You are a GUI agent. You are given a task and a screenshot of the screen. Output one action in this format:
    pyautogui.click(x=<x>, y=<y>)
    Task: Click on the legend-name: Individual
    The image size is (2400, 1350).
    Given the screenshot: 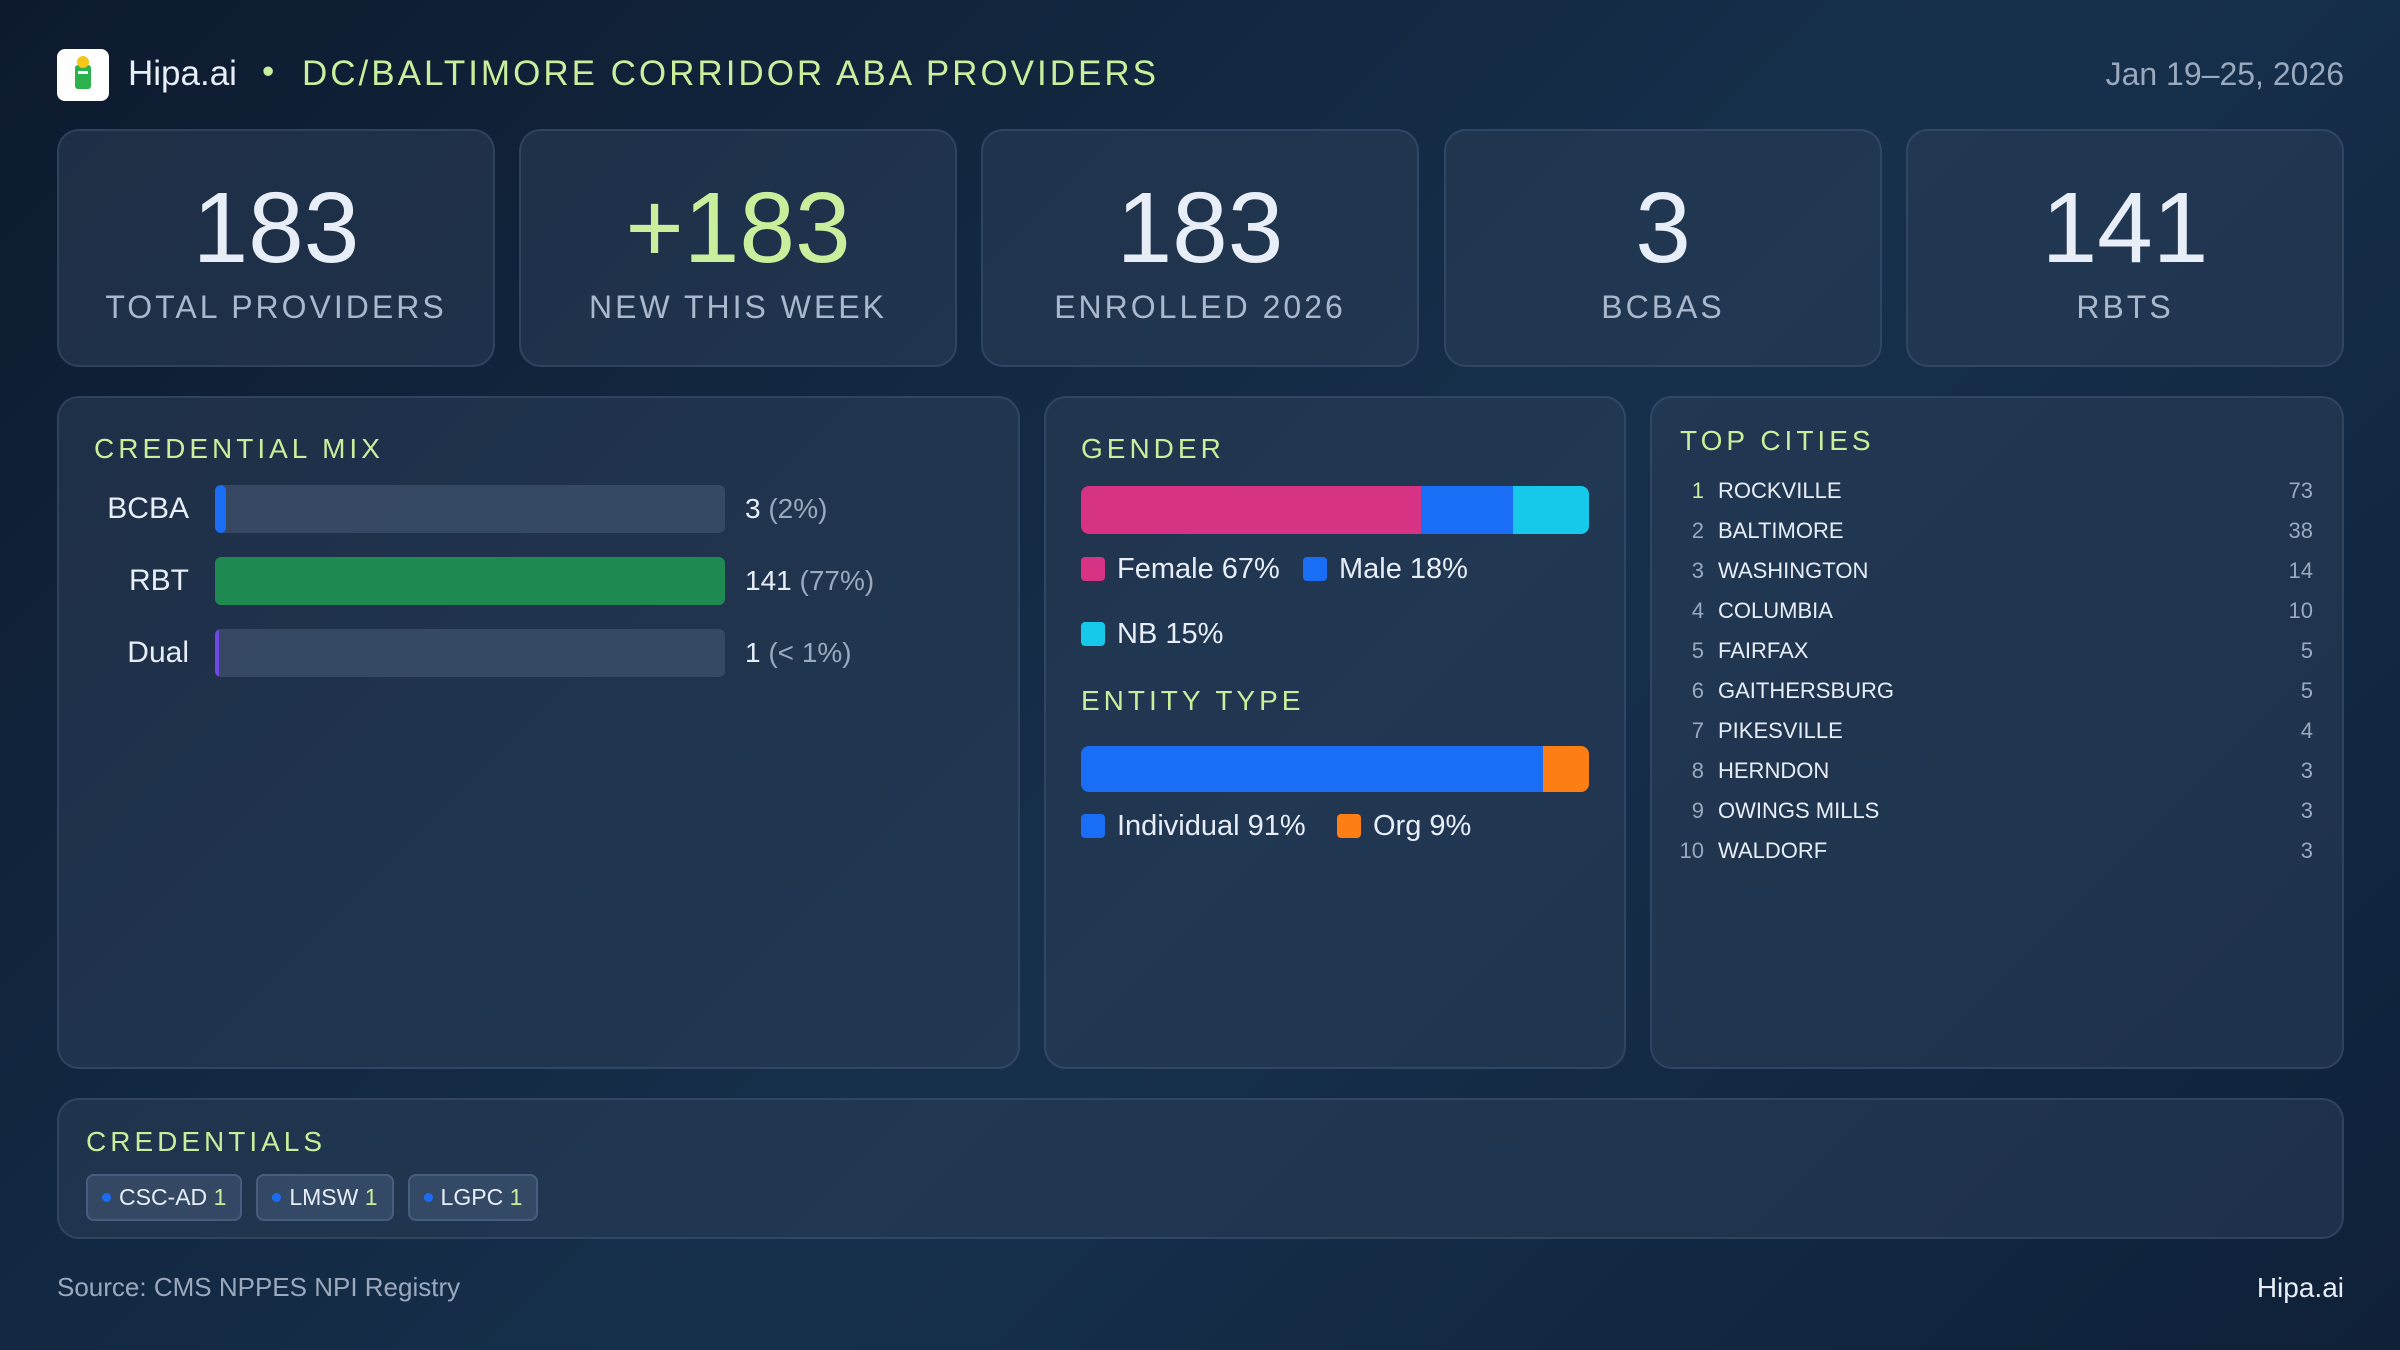 What is the action you would take?
    pyautogui.click(x=1178, y=826)
    